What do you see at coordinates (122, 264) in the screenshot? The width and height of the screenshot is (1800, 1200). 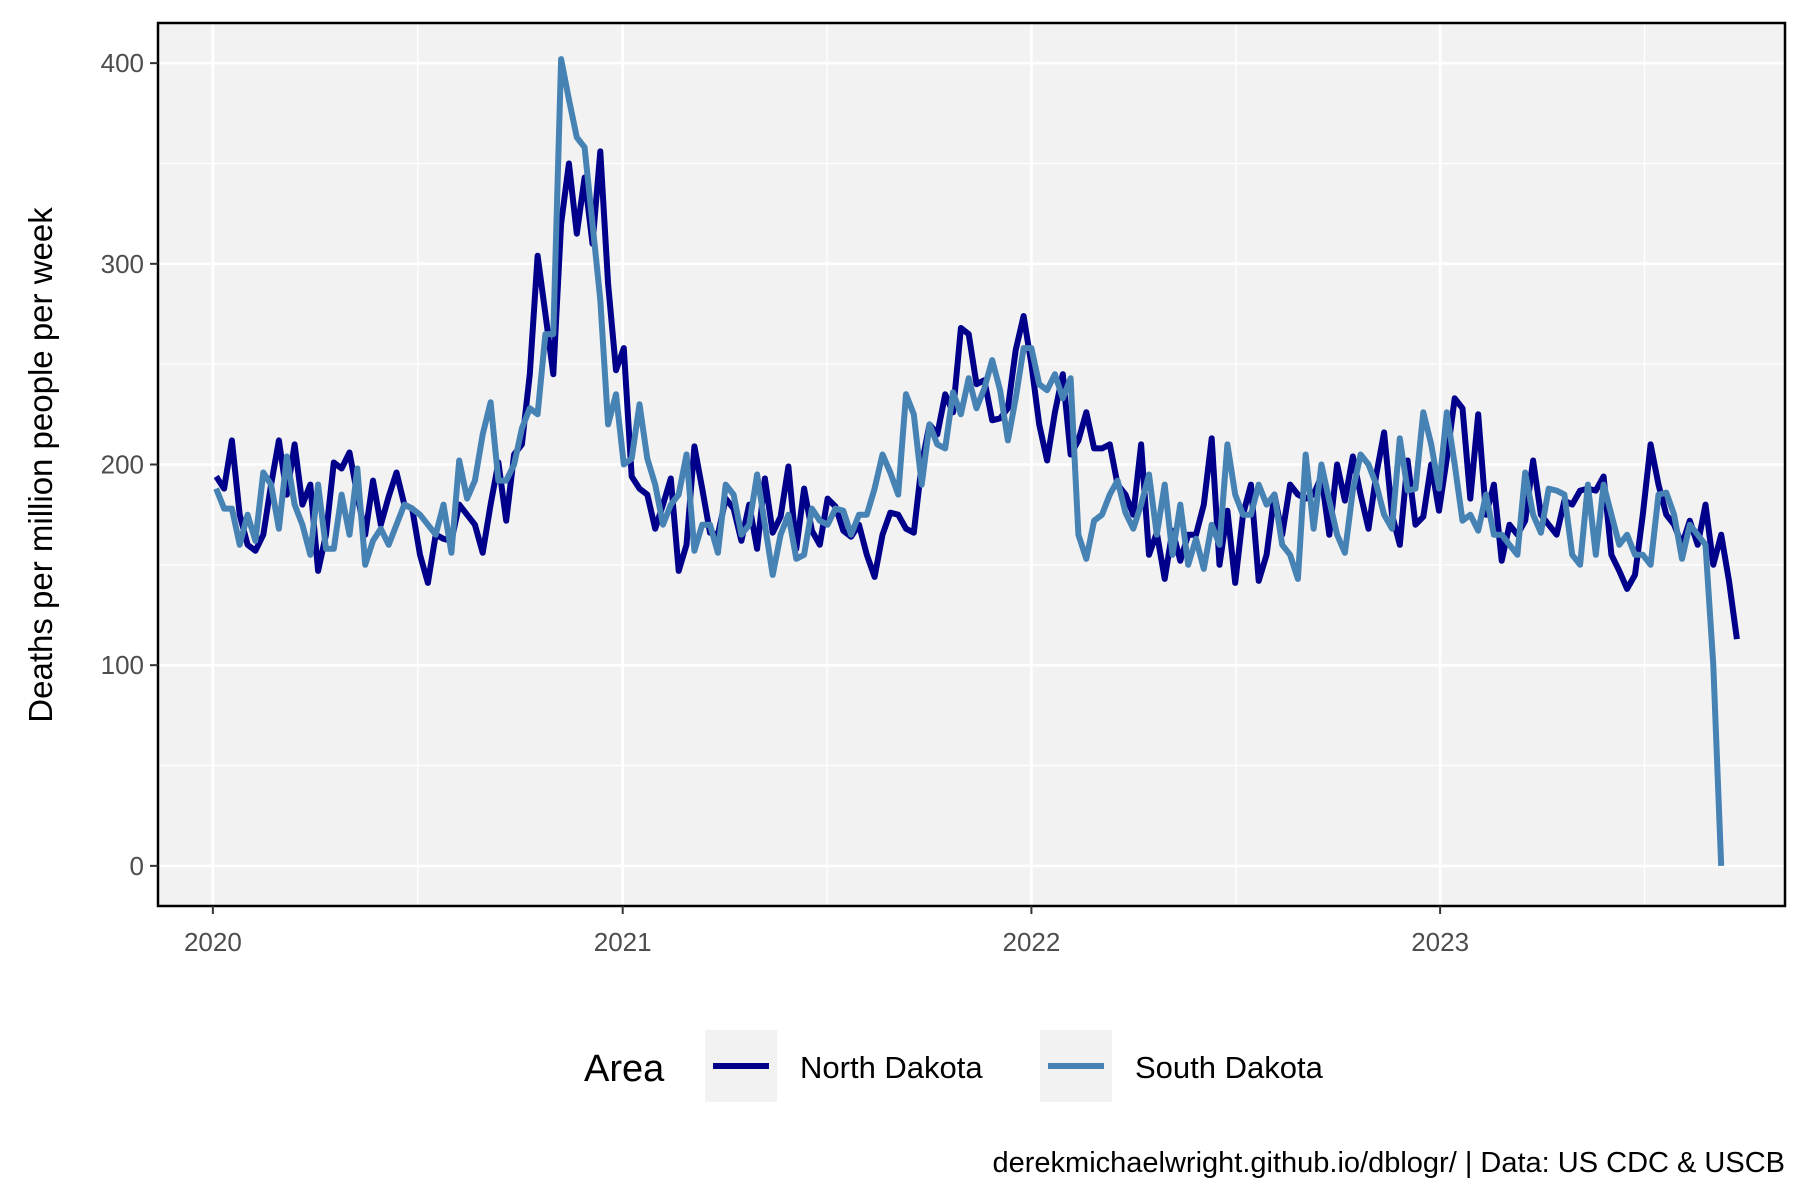 I see `y-tick-label: 300` at bounding box center [122, 264].